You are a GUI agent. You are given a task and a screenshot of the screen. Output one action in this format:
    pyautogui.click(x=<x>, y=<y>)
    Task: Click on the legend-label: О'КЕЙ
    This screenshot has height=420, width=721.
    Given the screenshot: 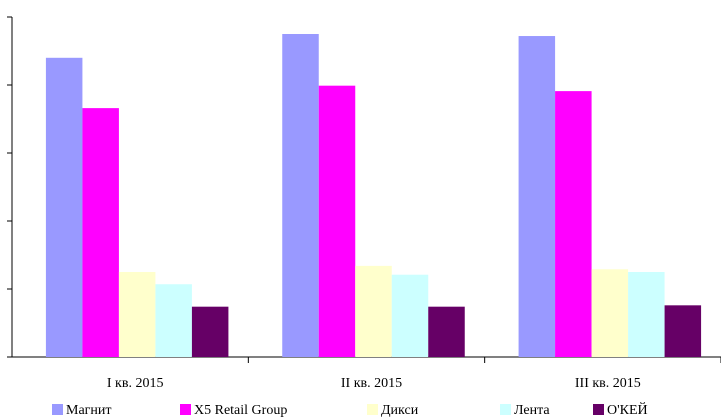 What is the action you would take?
    pyautogui.click(x=627, y=409)
    